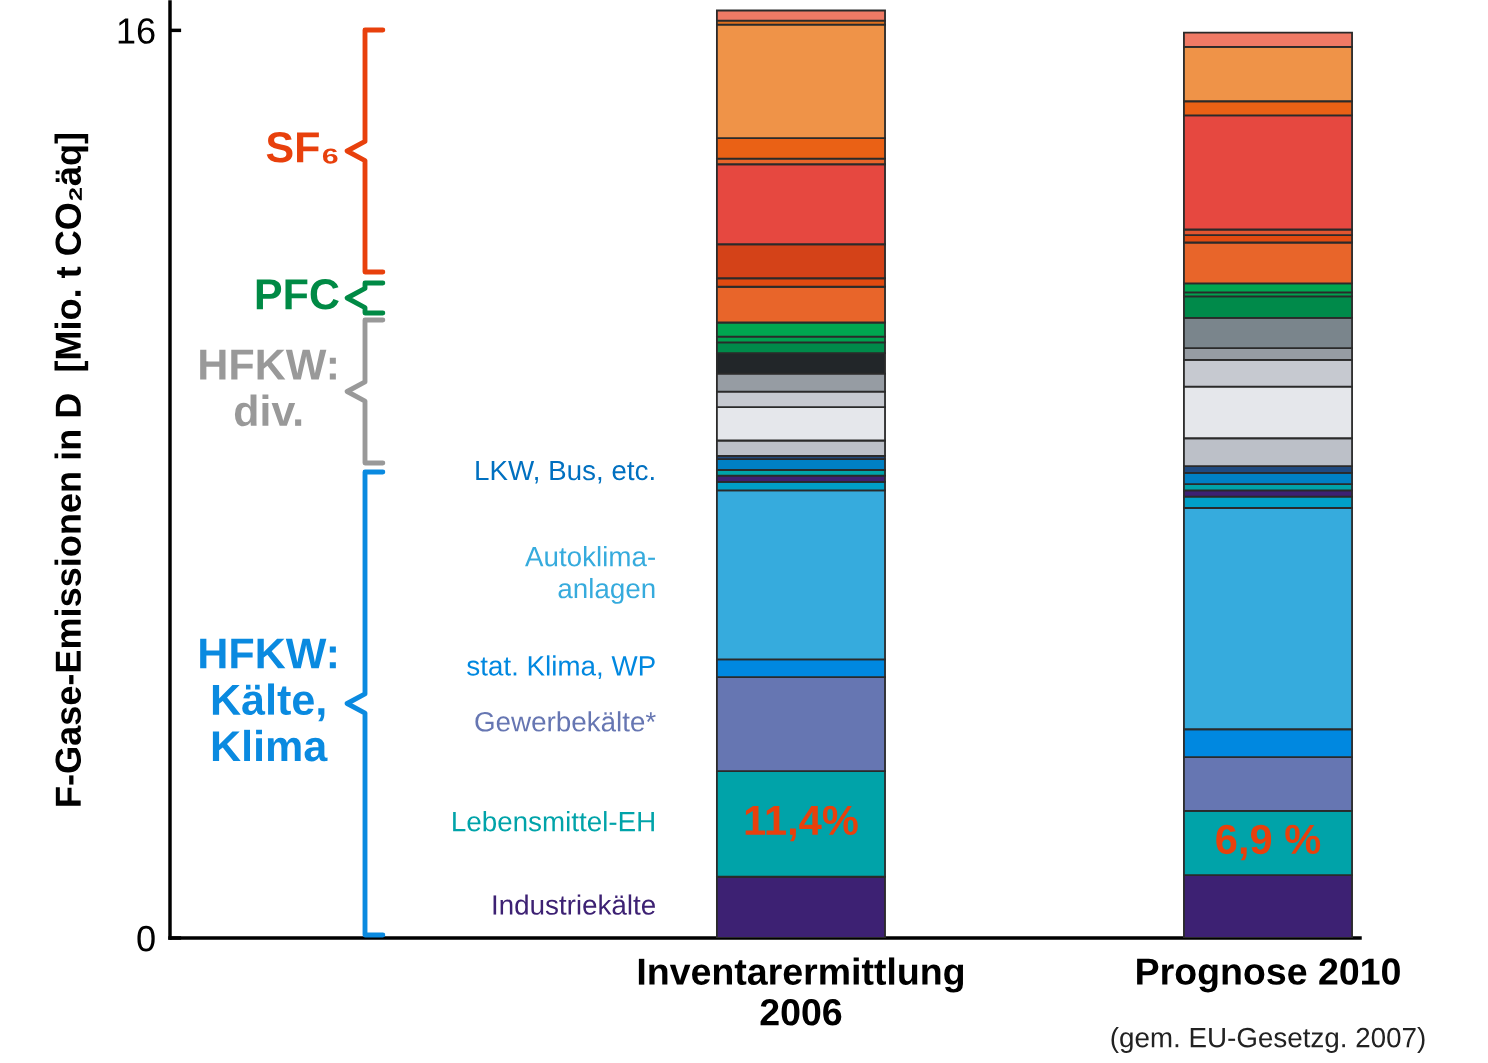 This screenshot has width=1488, height=1063. Describe the element at coordinates (553, 821) in the screenshot. I see `text: Lebensmittel-EH` at that location.